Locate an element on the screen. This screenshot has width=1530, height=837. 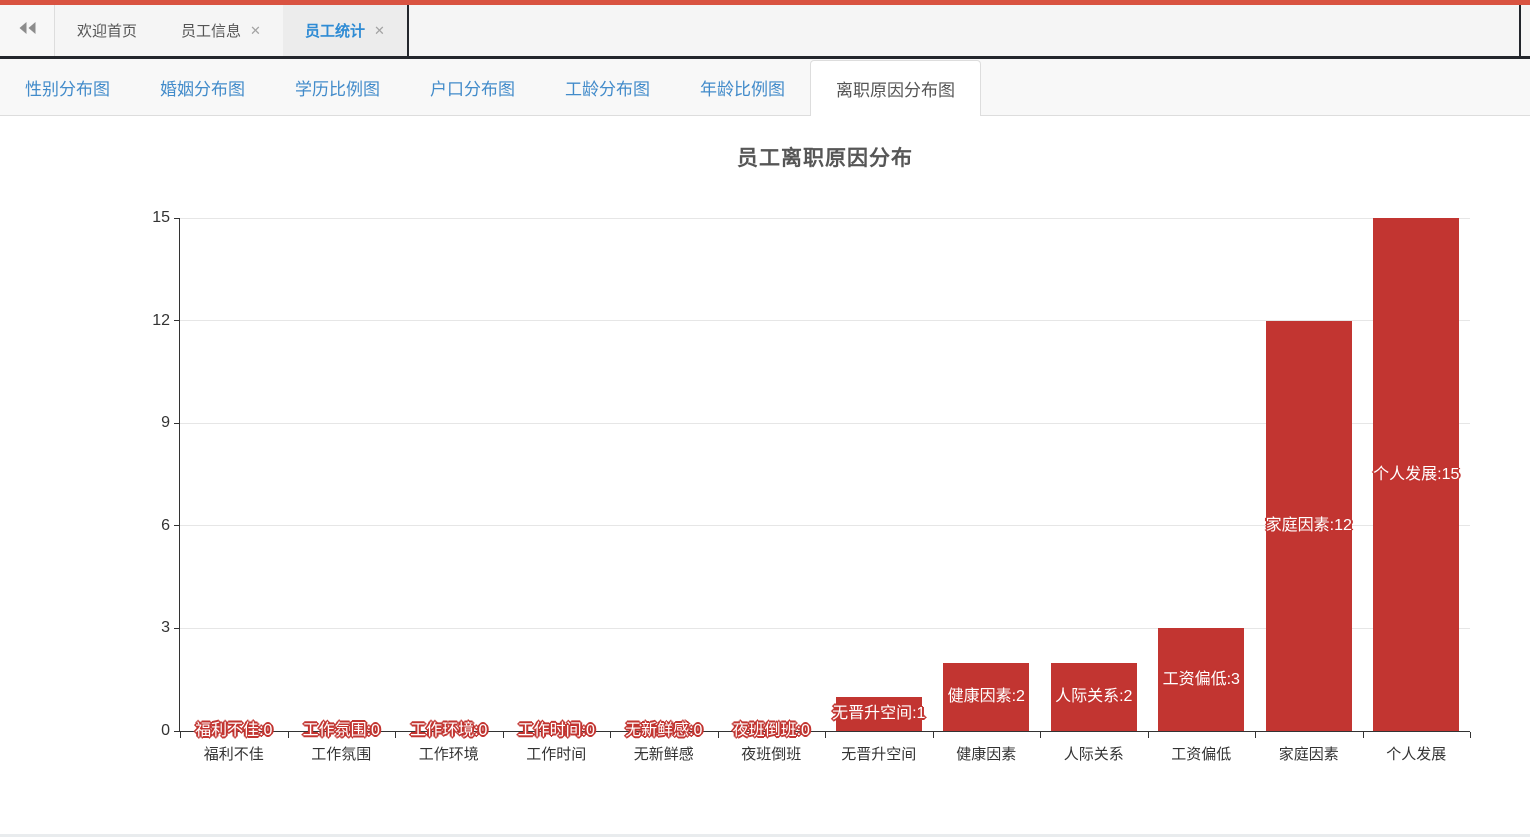
tabbar-right-divider is located at coordinates (1520, 30).